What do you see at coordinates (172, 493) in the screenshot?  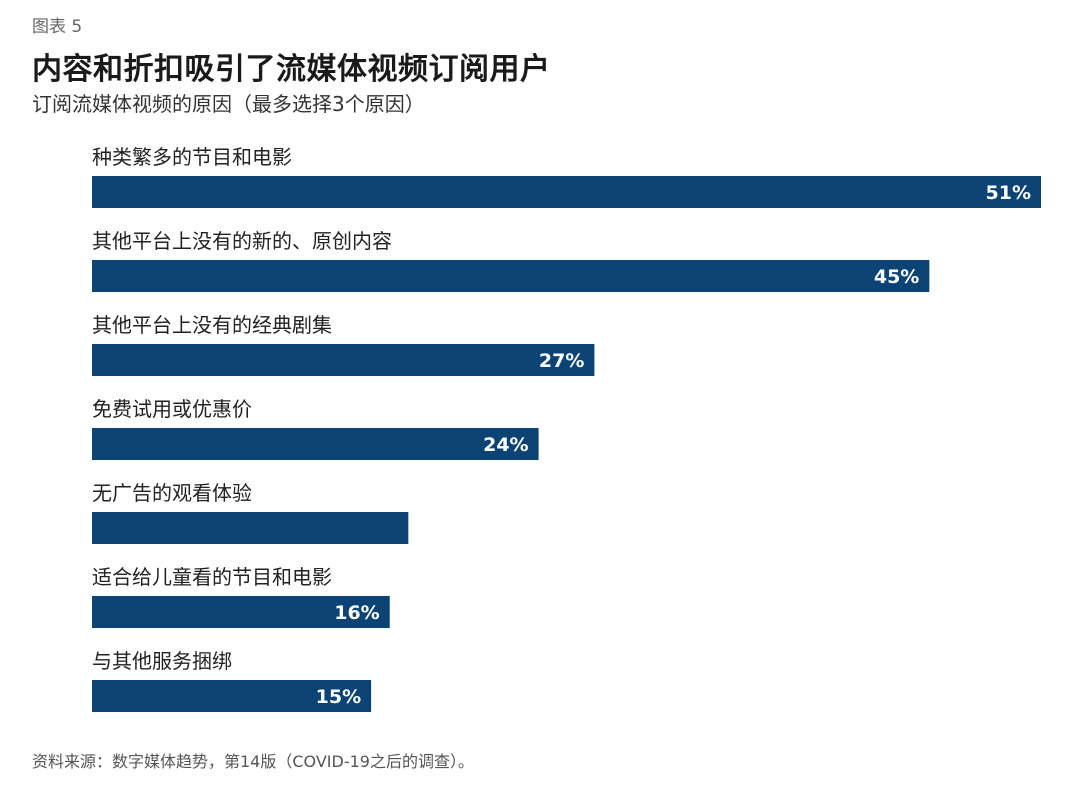 I see `category-label: 无广告的观看体验` at bounding box center [172, 493].